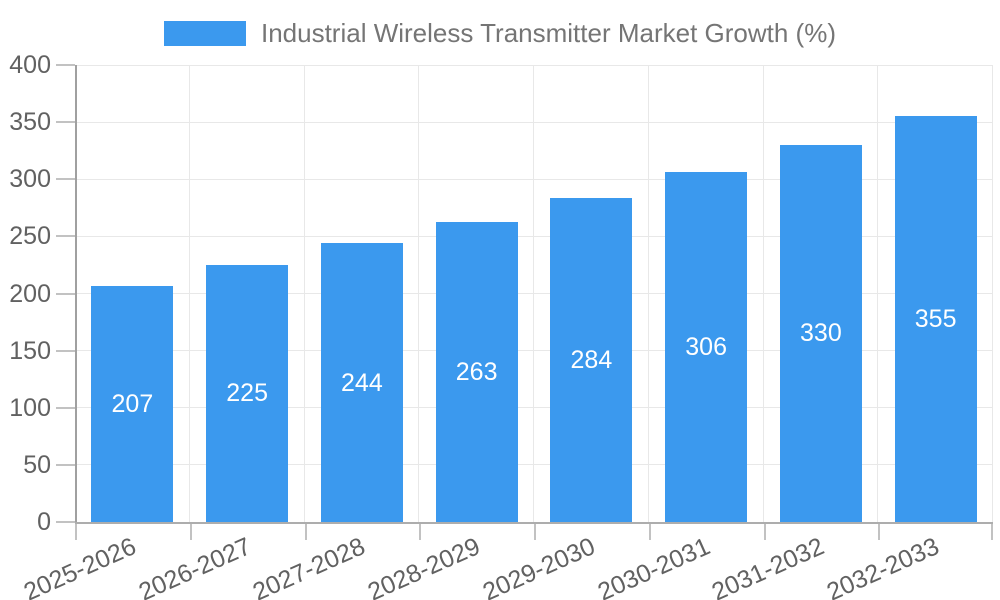 The height and width of the screenshot is (600, 1000). I want to click on bar-value-label: 207, so click(132, 403).